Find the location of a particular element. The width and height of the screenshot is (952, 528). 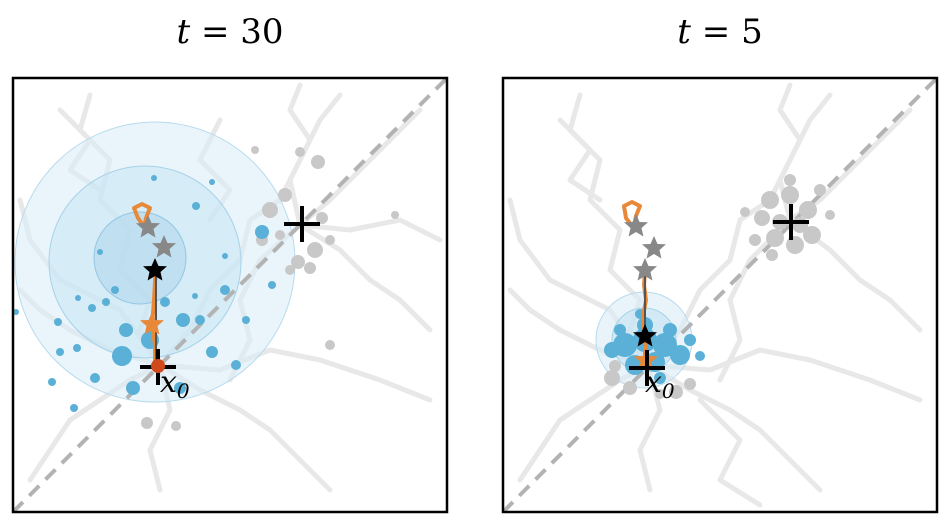

panel-2-black-star is located at coordinates (645, 335).